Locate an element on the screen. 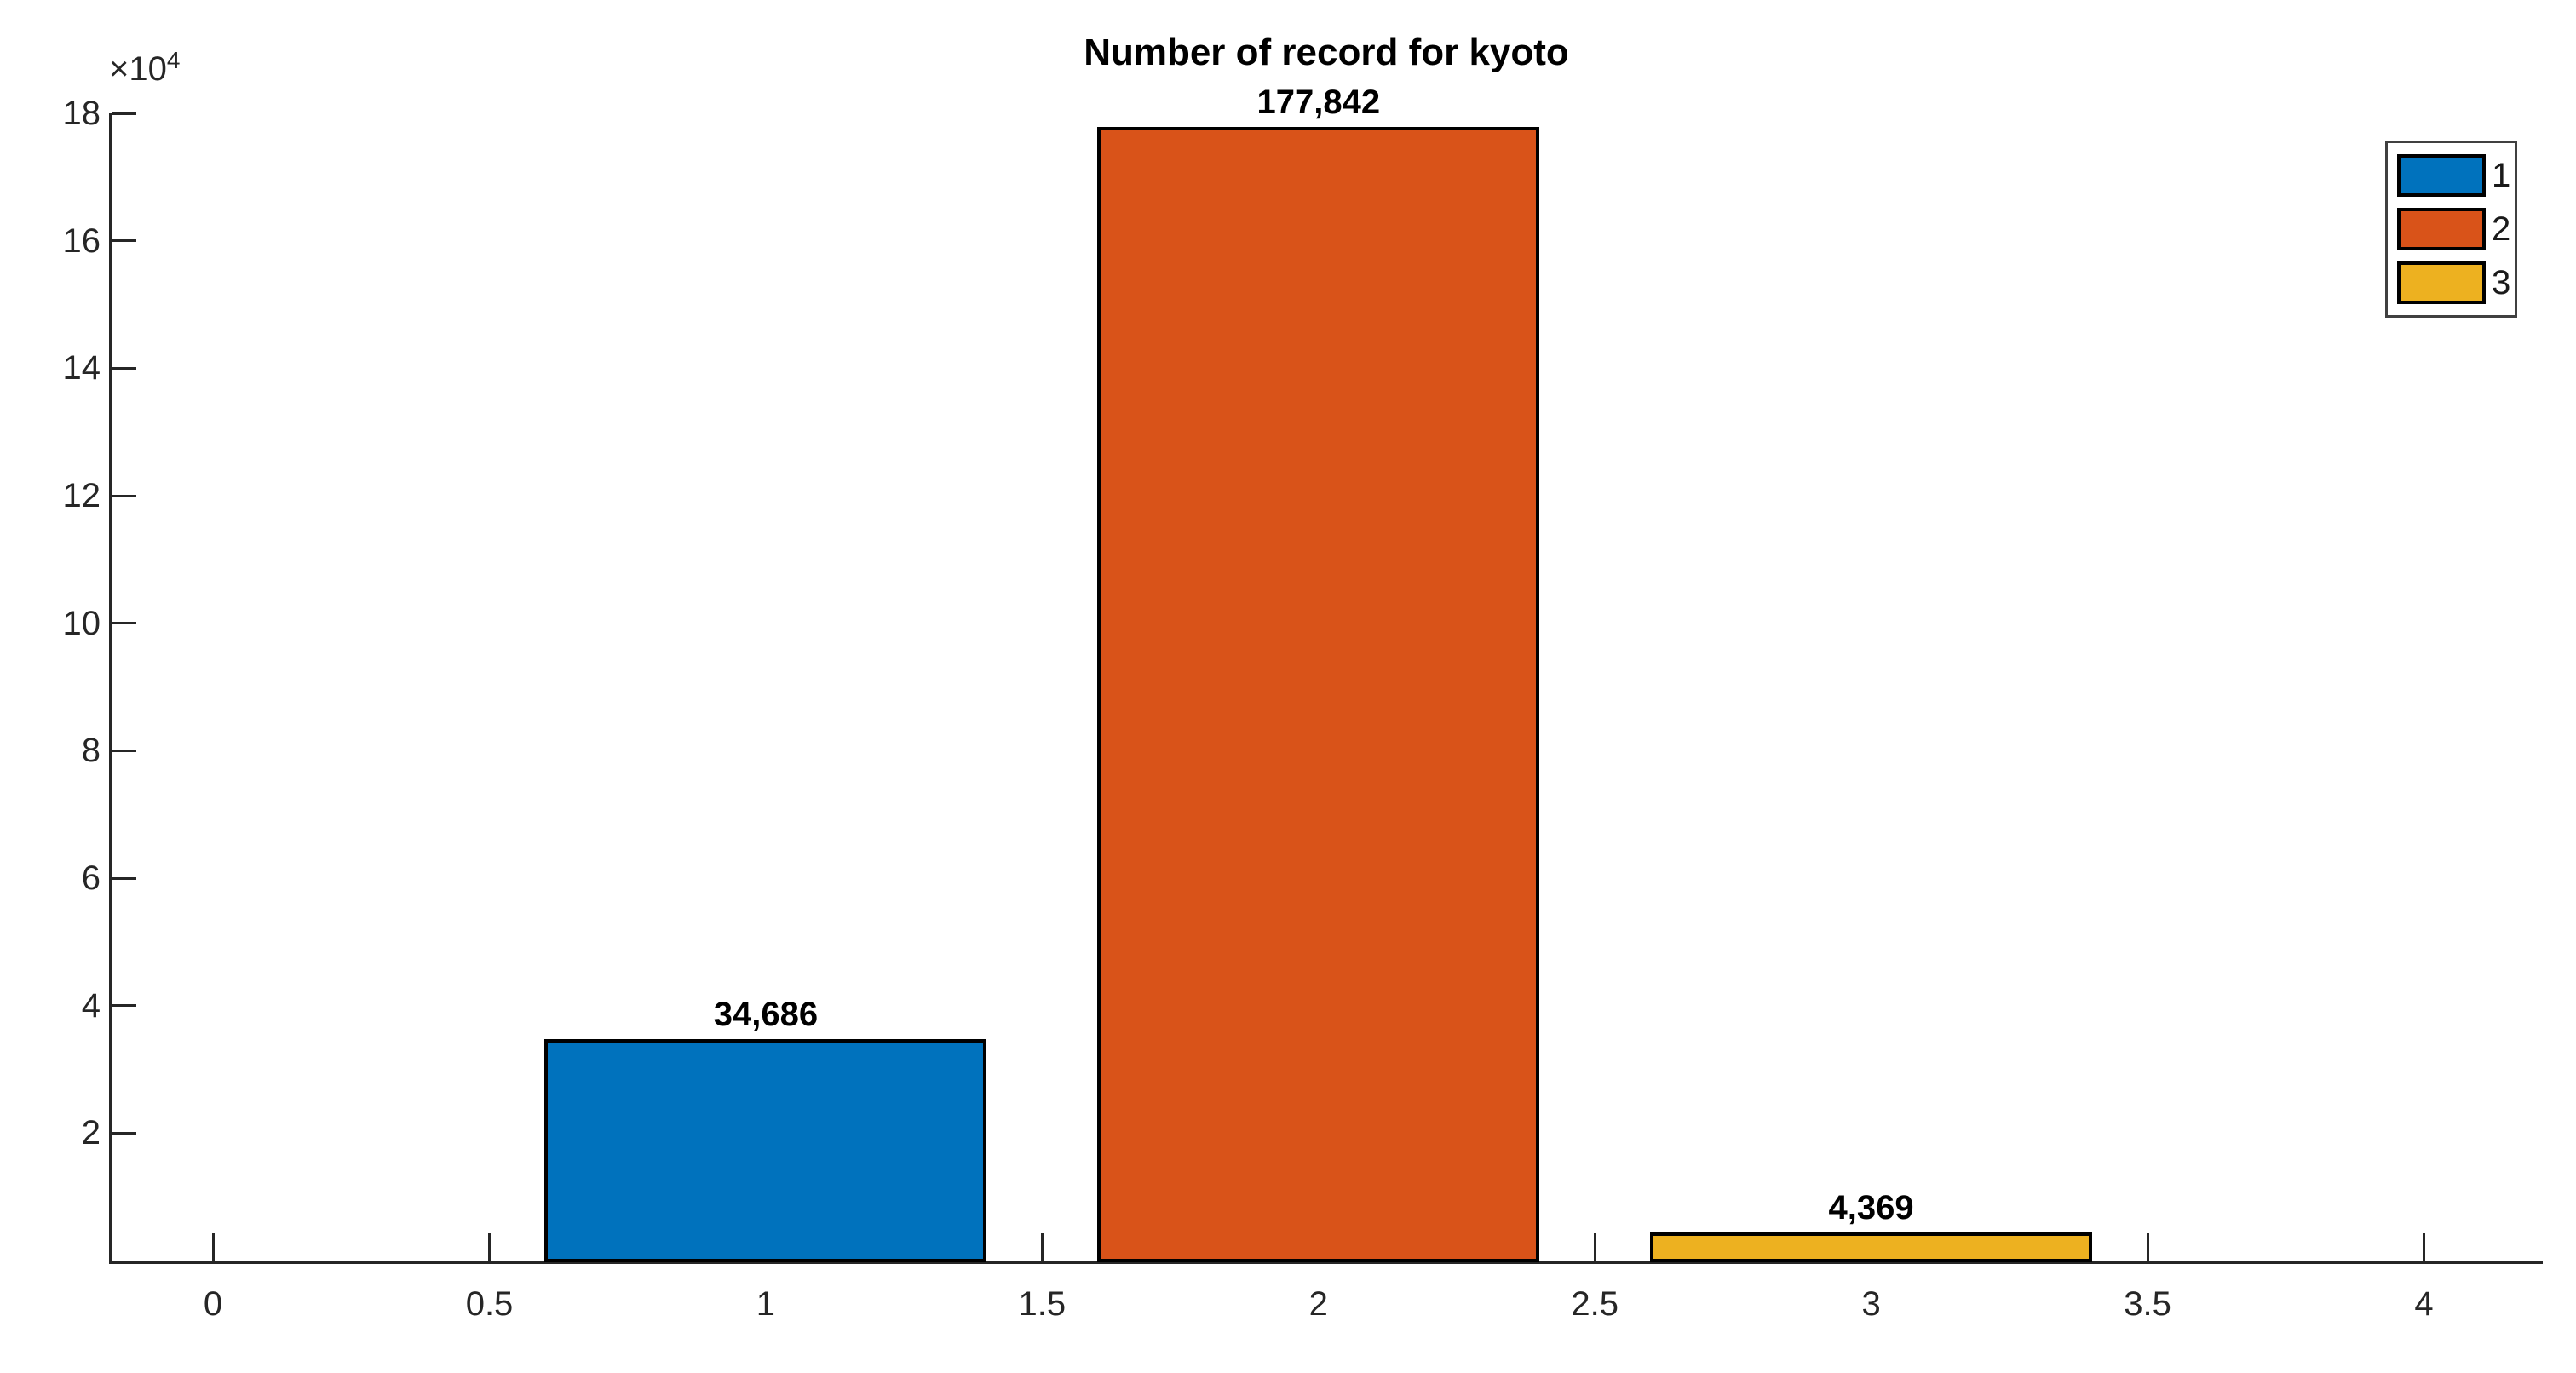 The height and width of the screenshot is (1373, 2576). legend-label: 1 is located at coordinates (2502, 175).